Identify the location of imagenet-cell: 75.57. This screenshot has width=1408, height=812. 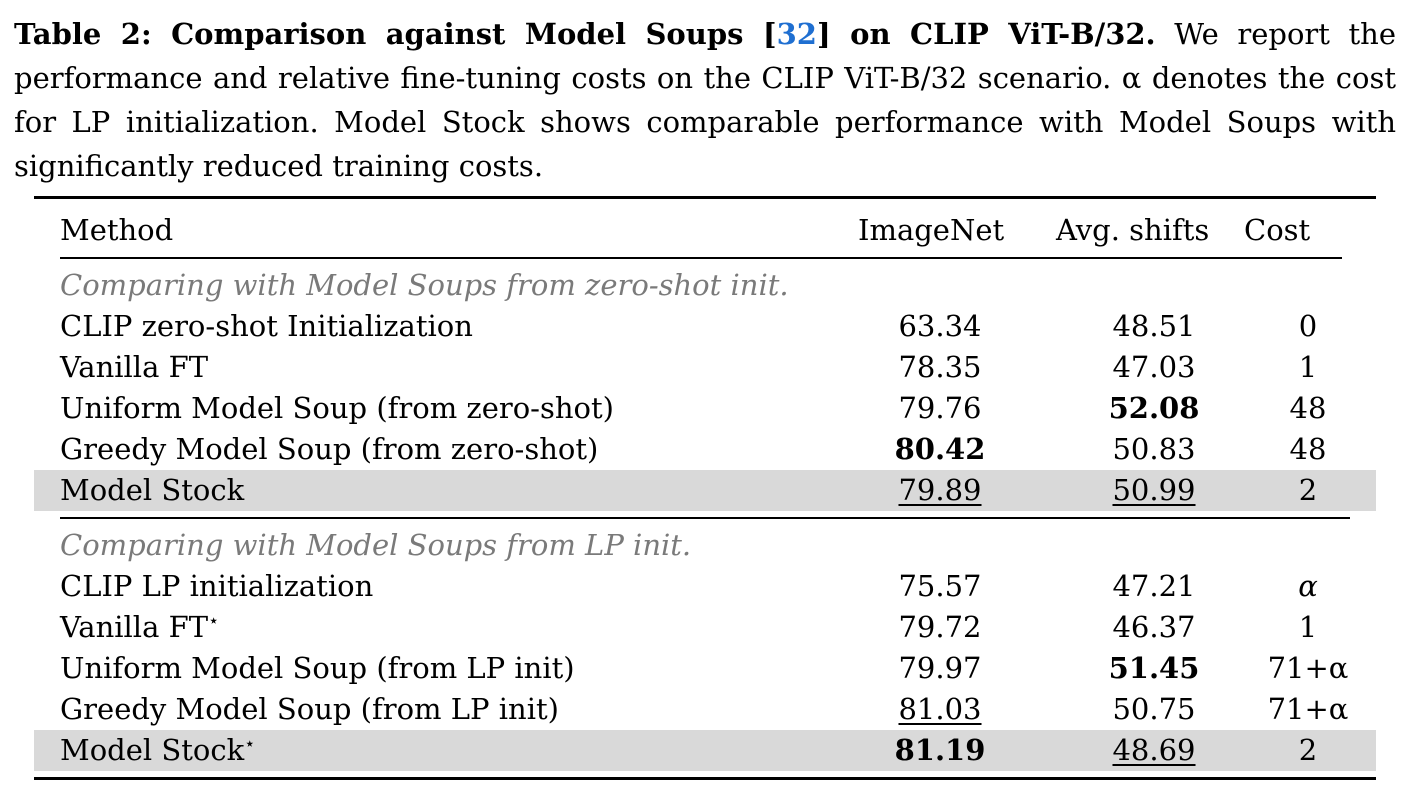
(940, 586).